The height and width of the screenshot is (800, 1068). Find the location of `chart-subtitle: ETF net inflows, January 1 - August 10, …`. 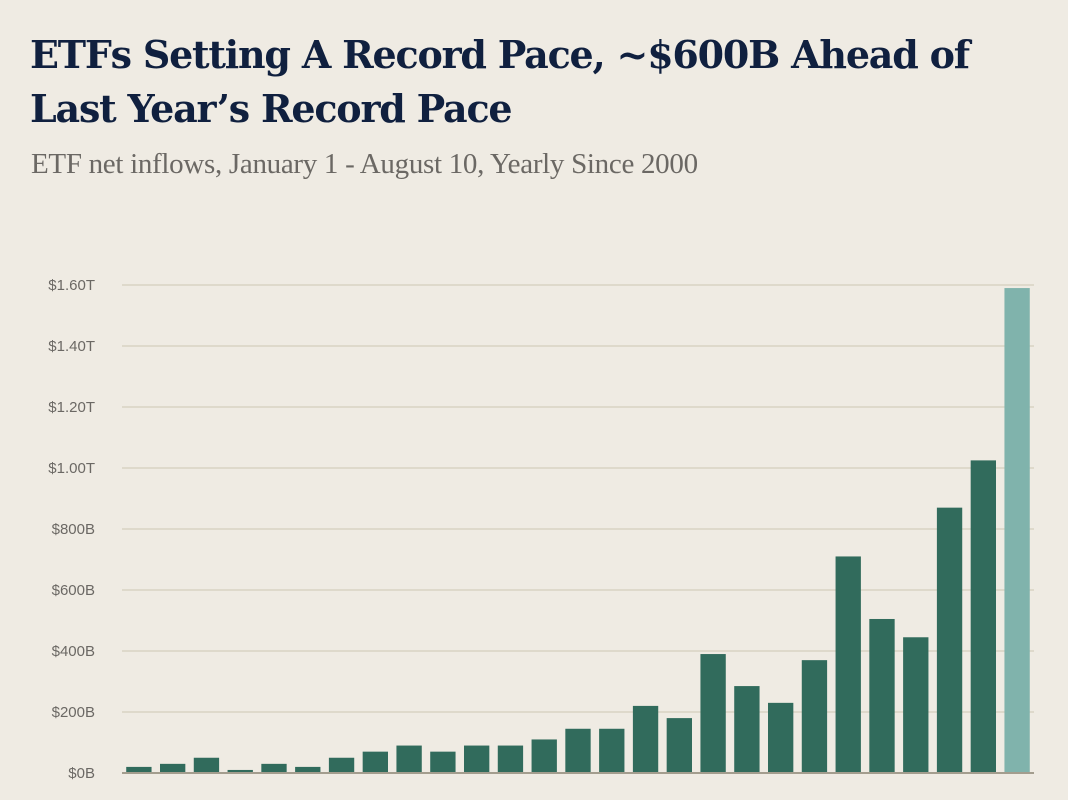

chart-subtitle: ETF net inflows, January 1 - August 10, … is located at coordinates (364, 164).